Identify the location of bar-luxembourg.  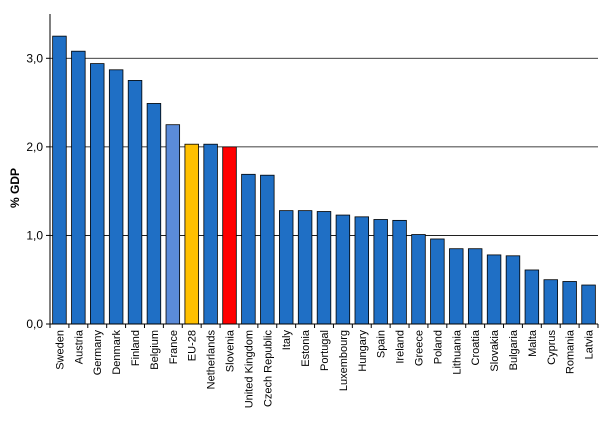
(343, 269).